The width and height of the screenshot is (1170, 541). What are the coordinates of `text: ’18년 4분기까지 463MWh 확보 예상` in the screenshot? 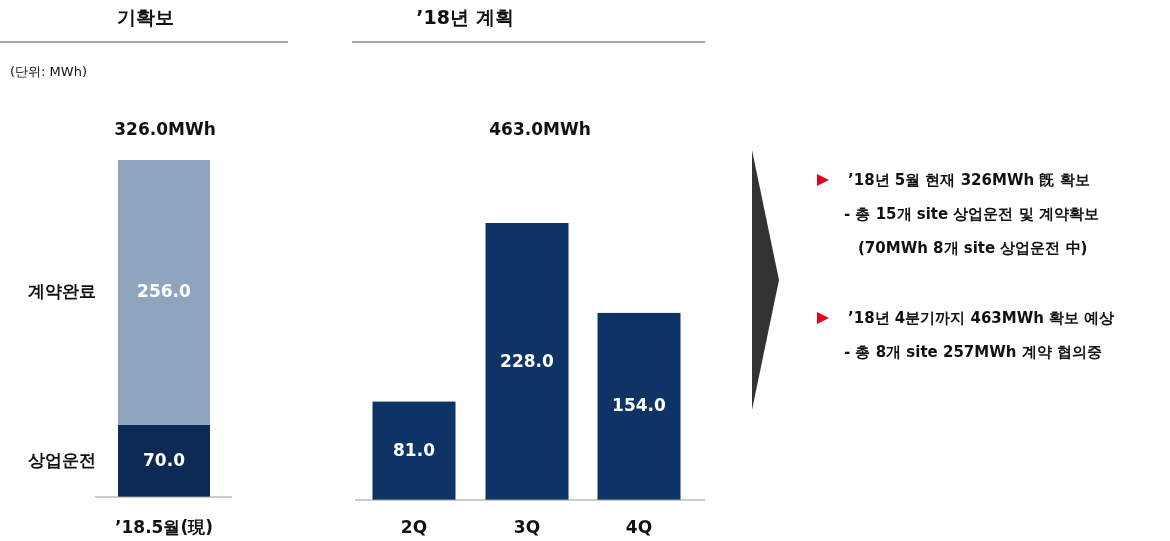 It's located at (981, 317).